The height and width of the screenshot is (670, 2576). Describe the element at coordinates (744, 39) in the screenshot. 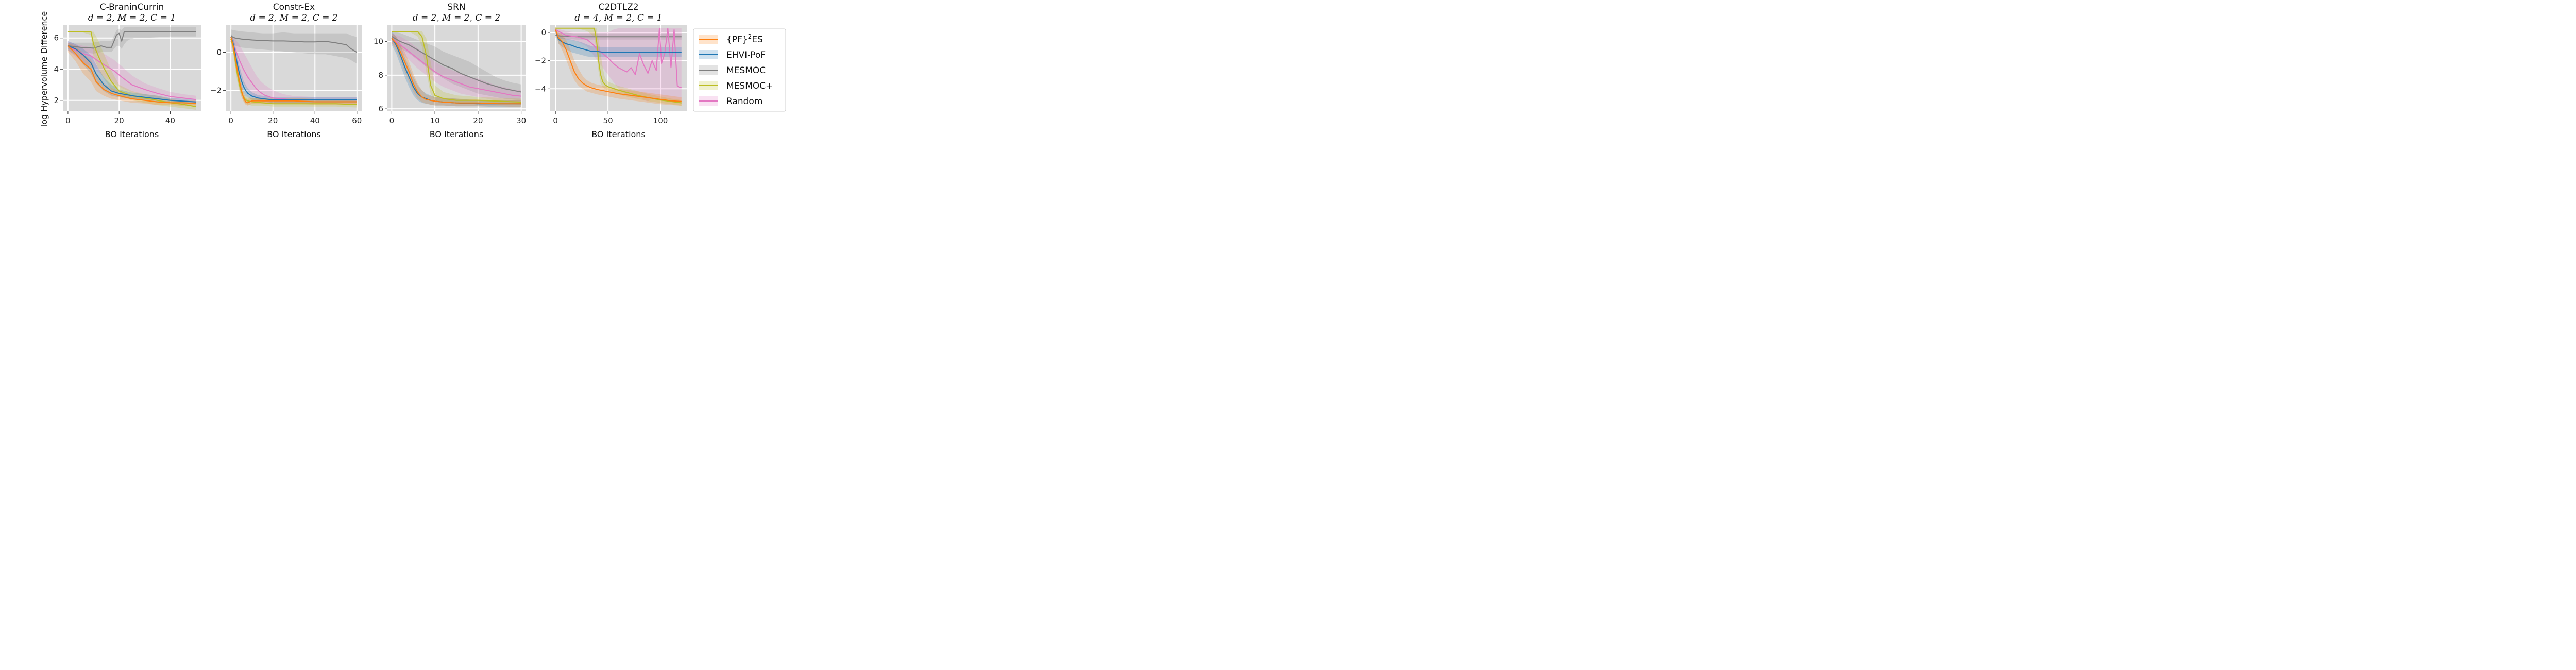

I see `legend-label: {PF}2ES` at that location.